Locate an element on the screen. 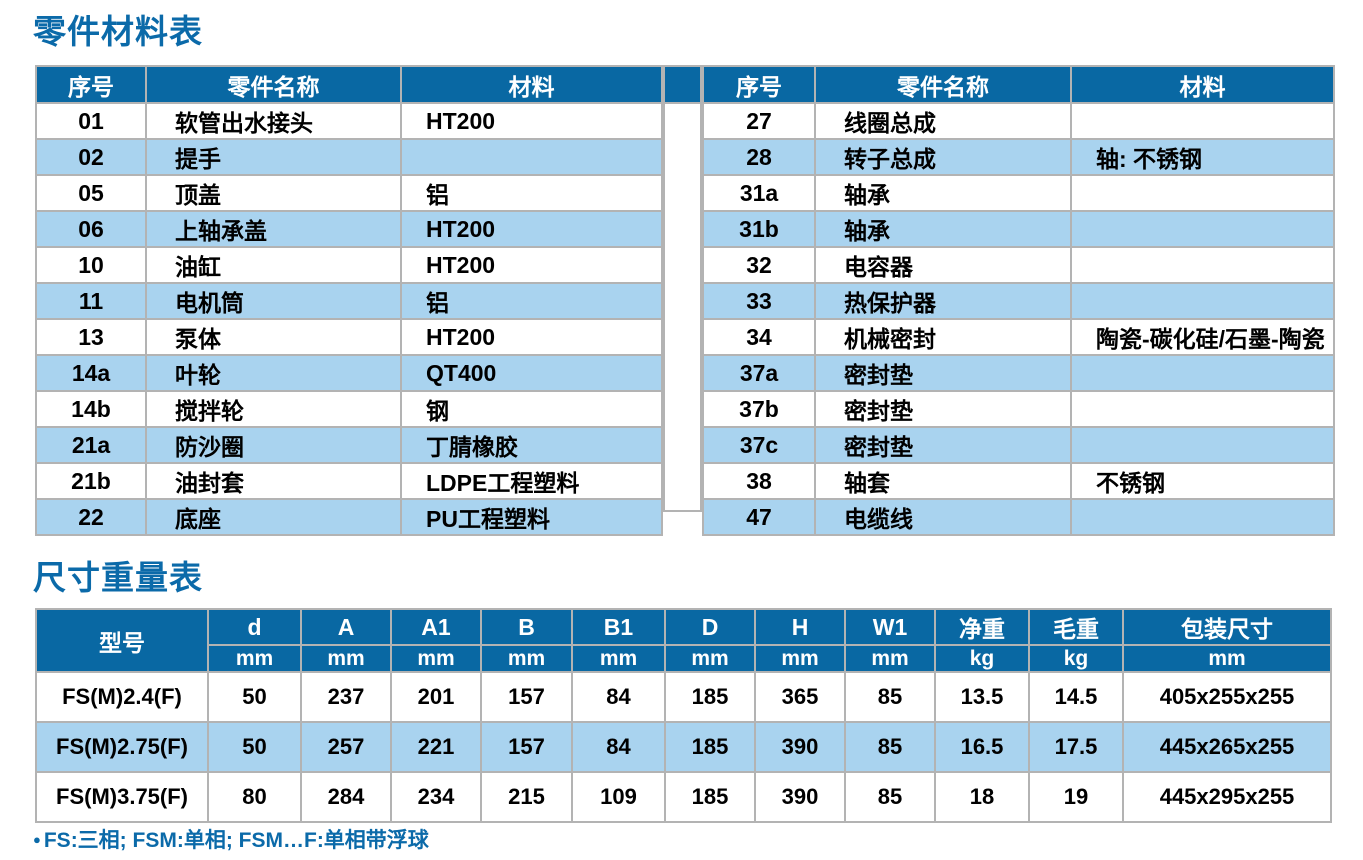 Image resolution: width=1363 pixels, height=860 pixels. spacer-header-cell is located at coordinates (682, 84).